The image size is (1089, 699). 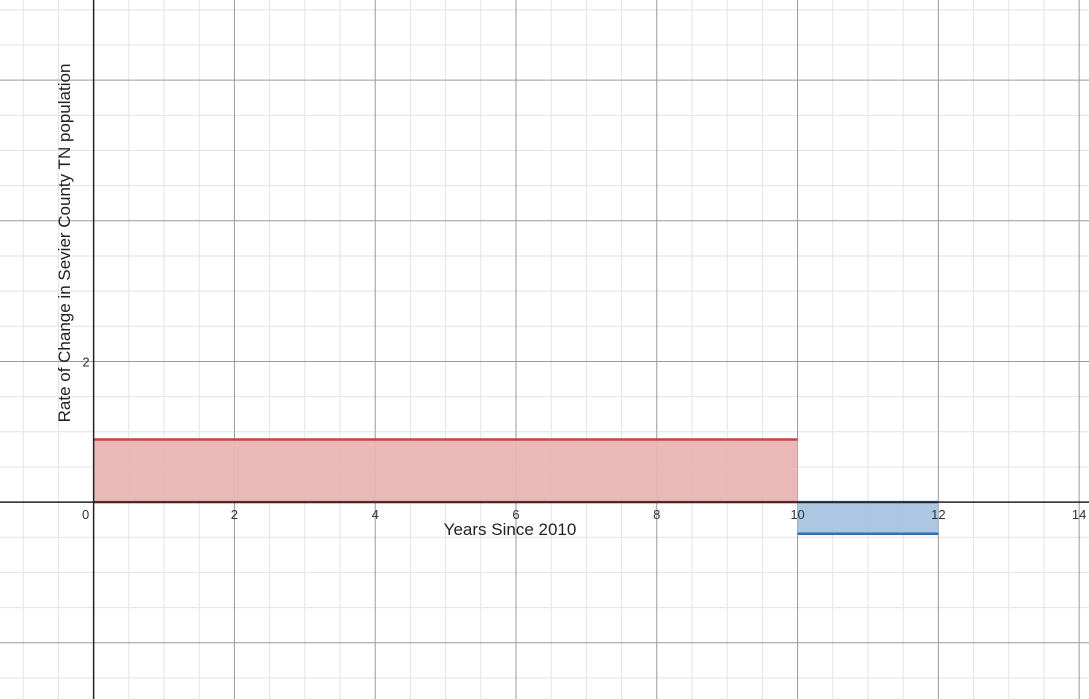 I want to click on x-tick-label: 14, so click(x=1079, y=514).